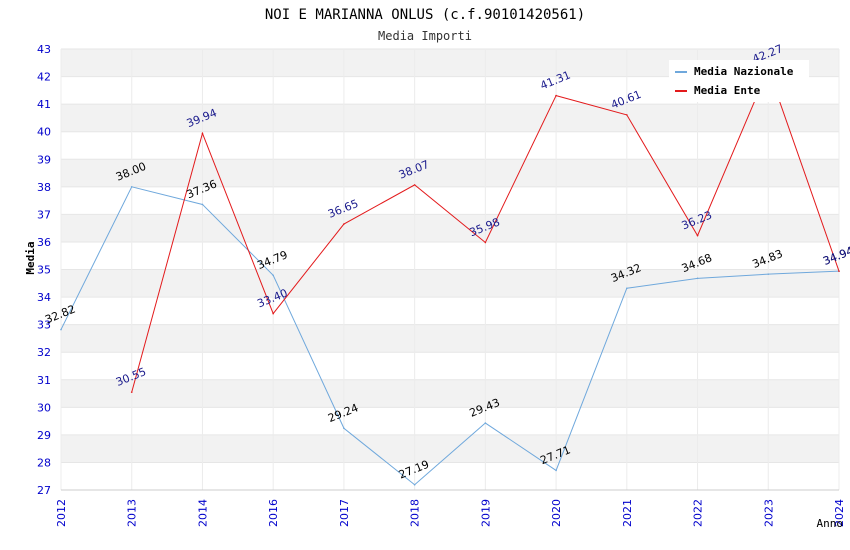 Image resolution: width=850 pixels, height=550 pixels. I want to click on y-tick-label: 32, so click(44, 352).